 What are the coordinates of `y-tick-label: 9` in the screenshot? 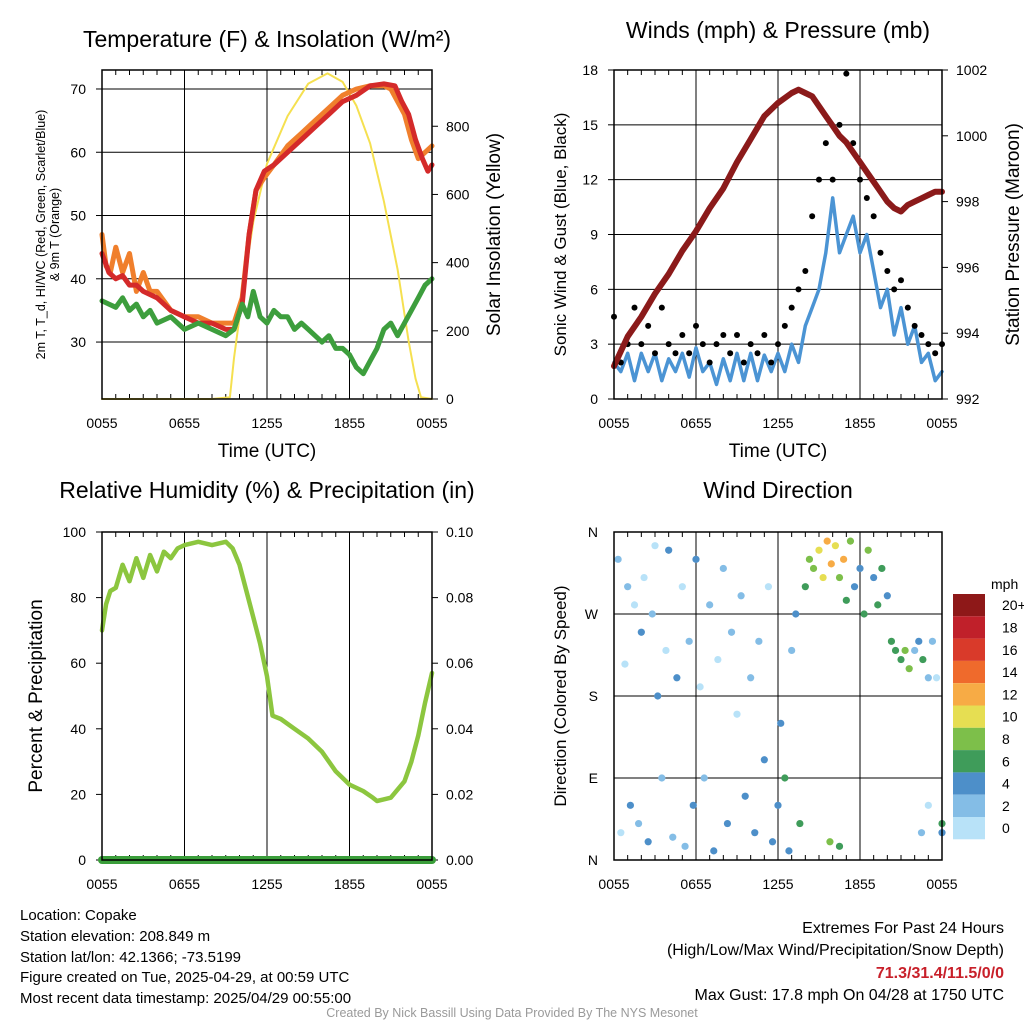 It's located at (594, 235).